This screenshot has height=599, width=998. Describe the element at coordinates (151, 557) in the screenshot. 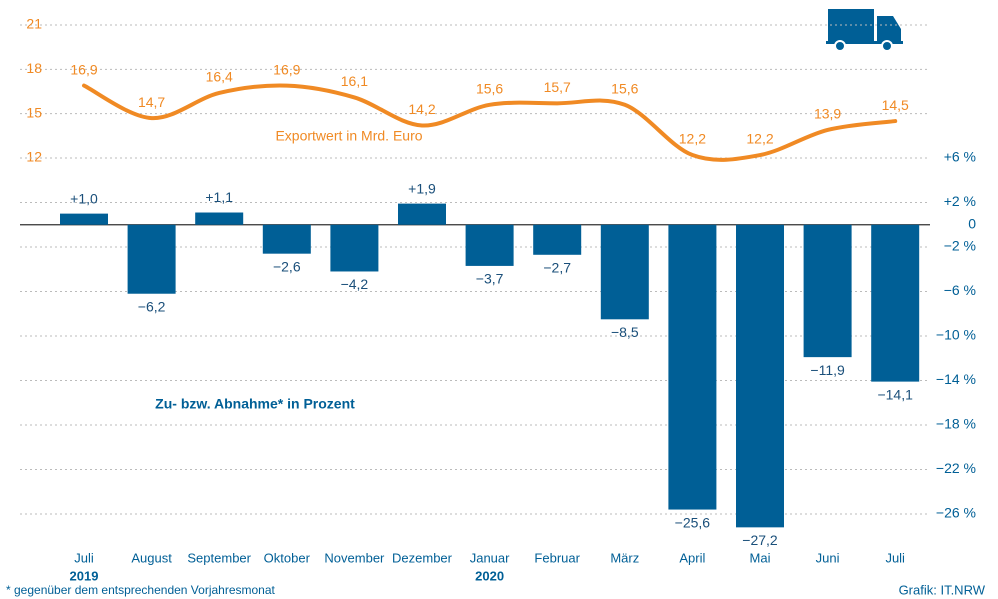

I see `x-tick-label: August` at that location.